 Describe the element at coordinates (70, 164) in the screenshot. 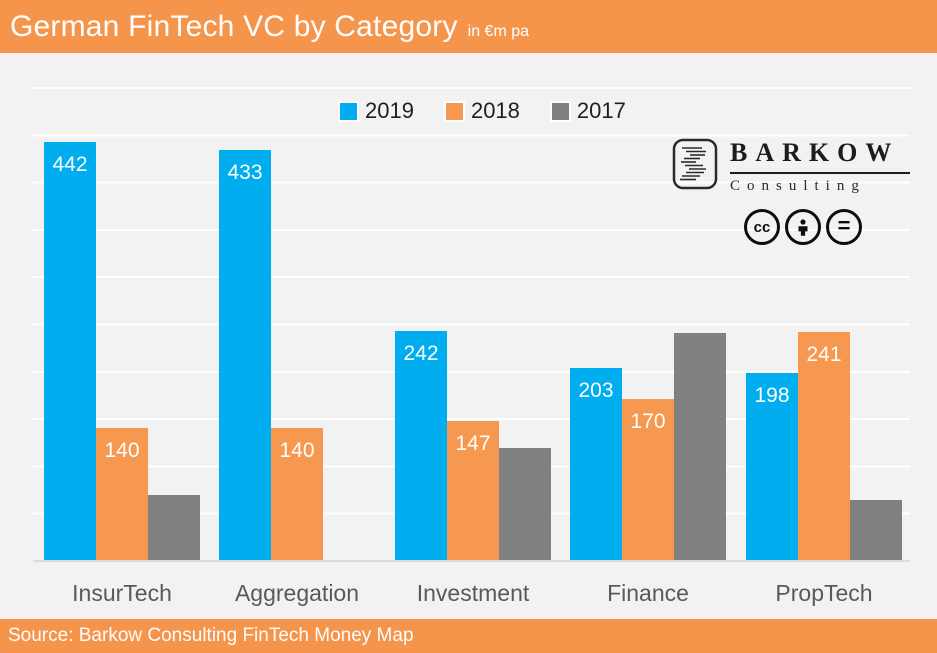

I see `bar-value-label: 442` at that location.